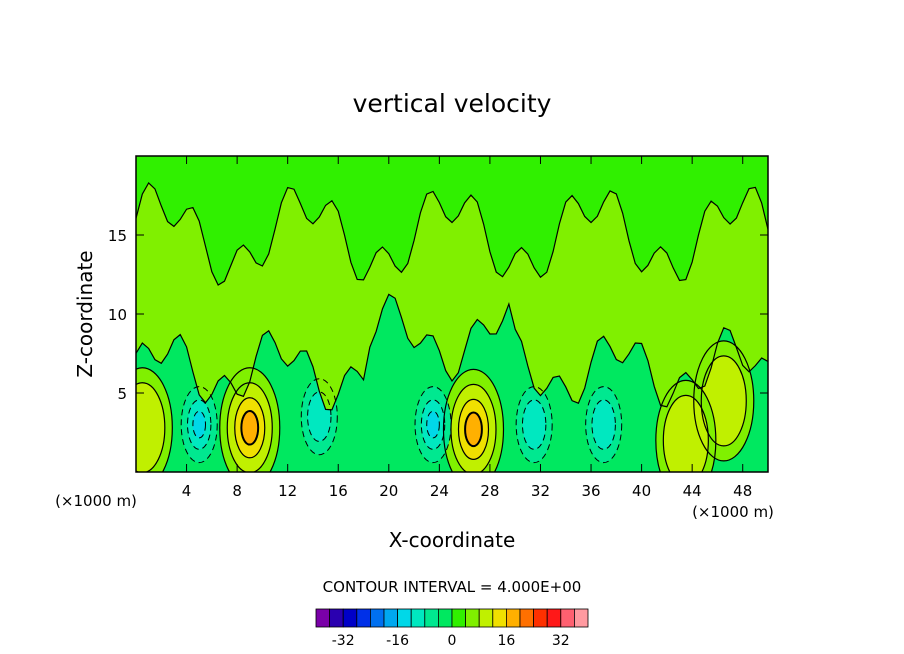 This screenshot has width=904, height=654. Describe the element at coordinates (338, 491) in the screenshot. I see `x-tick-label: 16` at that location.